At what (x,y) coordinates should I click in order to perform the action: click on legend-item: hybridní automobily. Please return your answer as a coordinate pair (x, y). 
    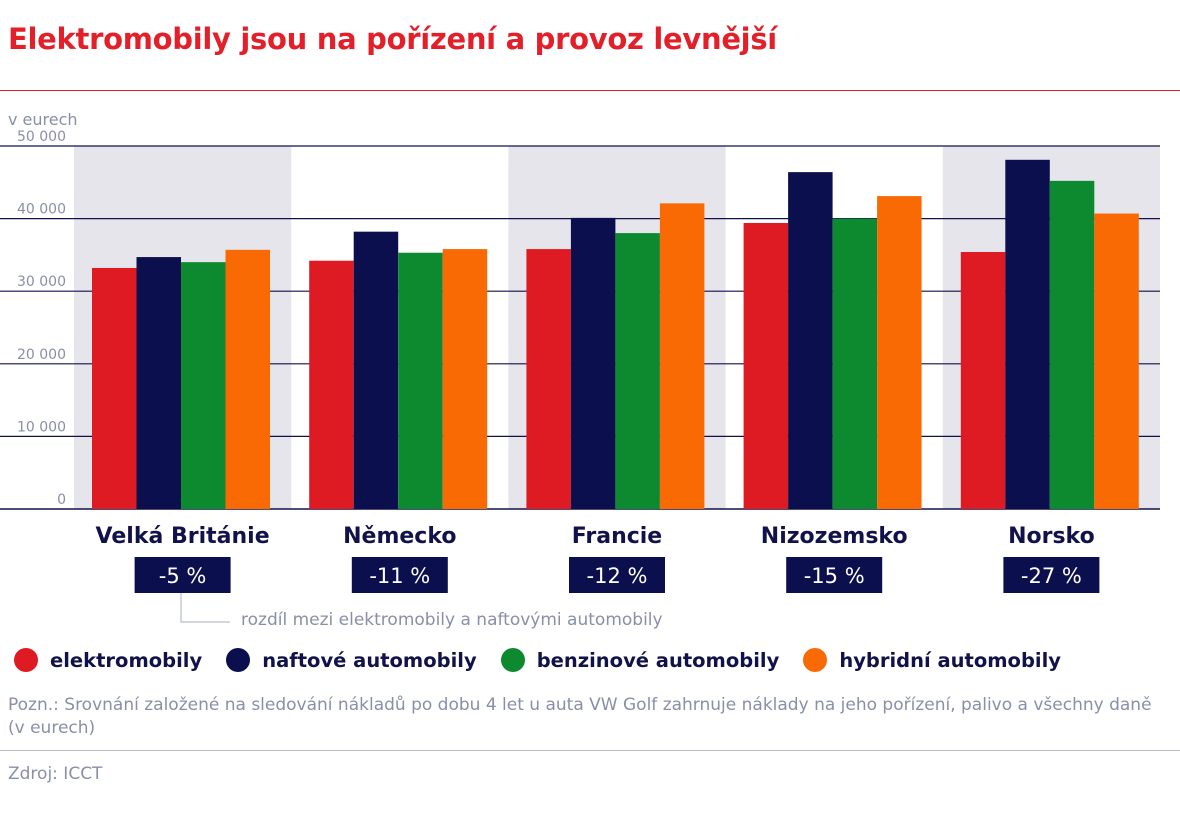
    Looking at the image, I should click on (932, 660).